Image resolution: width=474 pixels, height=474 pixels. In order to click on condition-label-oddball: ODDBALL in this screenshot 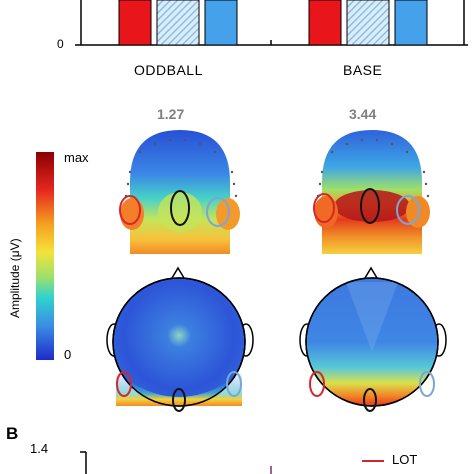, I will do `click(168, 70)`.